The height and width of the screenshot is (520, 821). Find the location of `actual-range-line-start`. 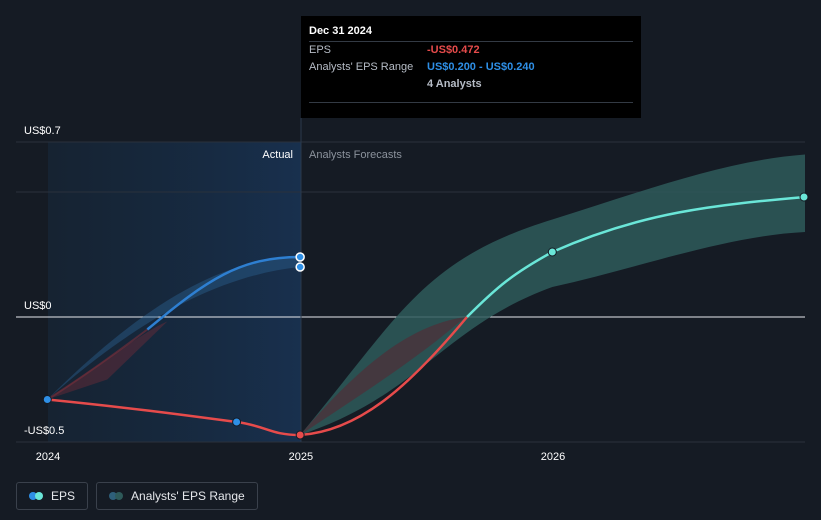

actual-range-line-start is located at coordinates (97, 364).